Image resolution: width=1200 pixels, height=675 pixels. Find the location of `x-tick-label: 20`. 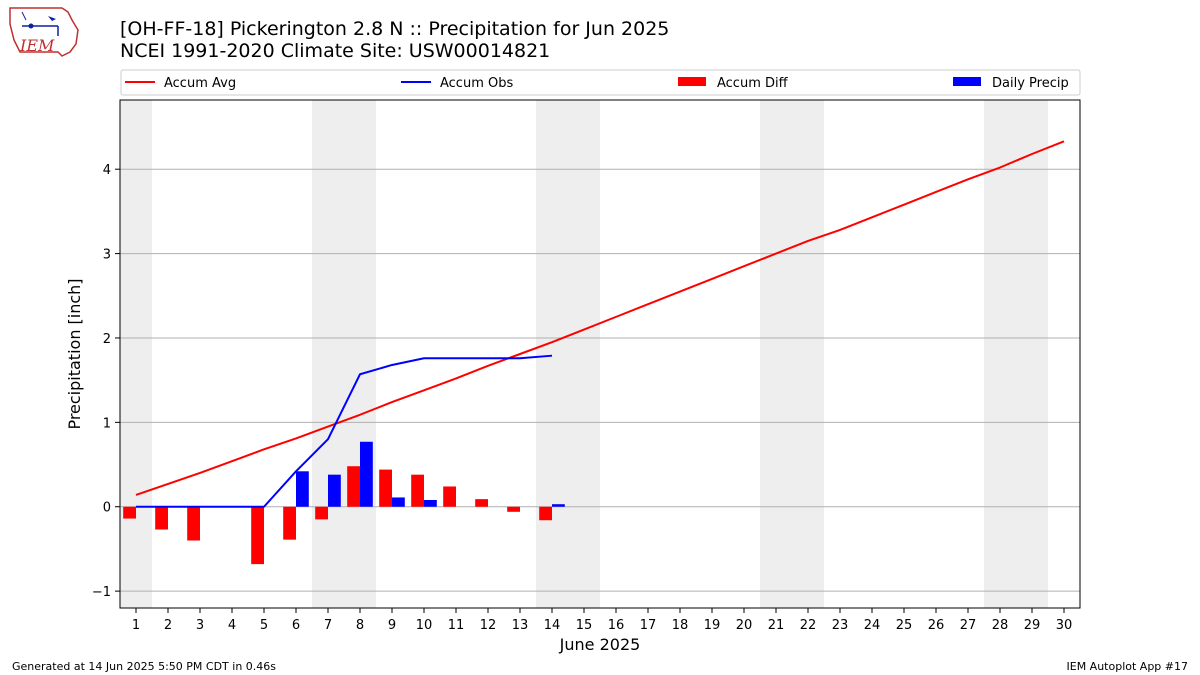

x-tick-label: 20 is located at coordinates (744, 625).